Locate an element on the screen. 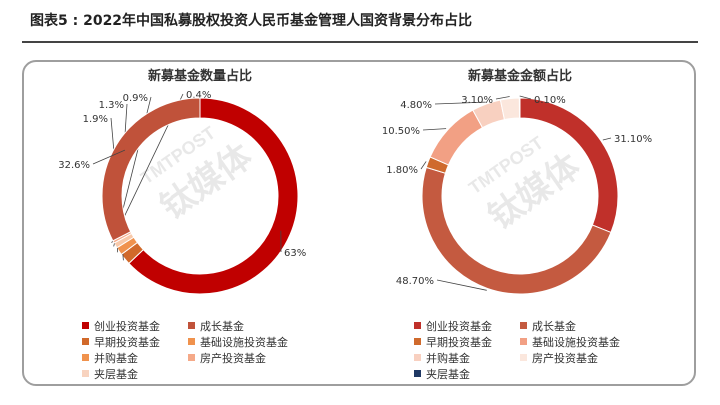 This screenshot has width=720, height=405. legend-item-0-5: 房产投资基金 is located at coordinates (227, 358).